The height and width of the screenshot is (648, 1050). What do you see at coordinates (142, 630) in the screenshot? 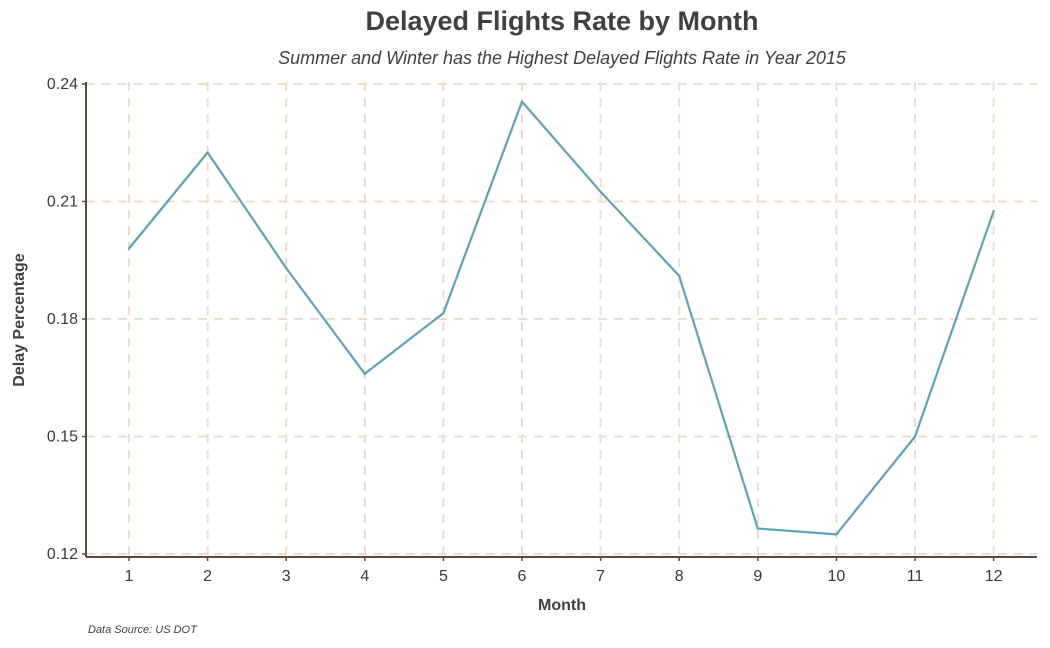
I see `data-source-caption: Data Source: US DOT` at bounding box center [142, 630].